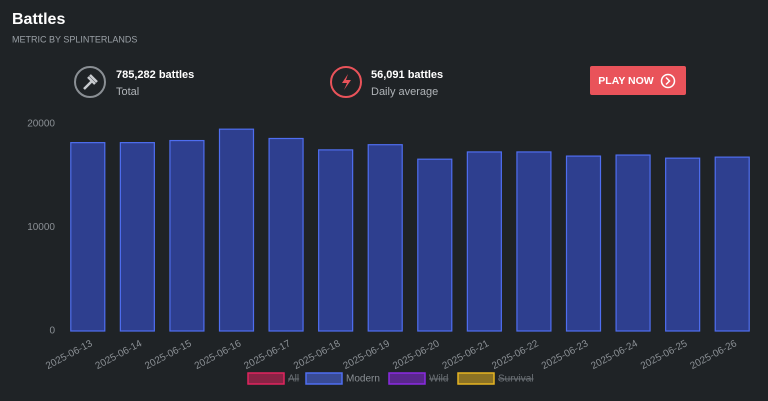  Describe the element at coordinates (407, 75) in the screenshot. I see `stat-value: 56,091 battles` at that location.